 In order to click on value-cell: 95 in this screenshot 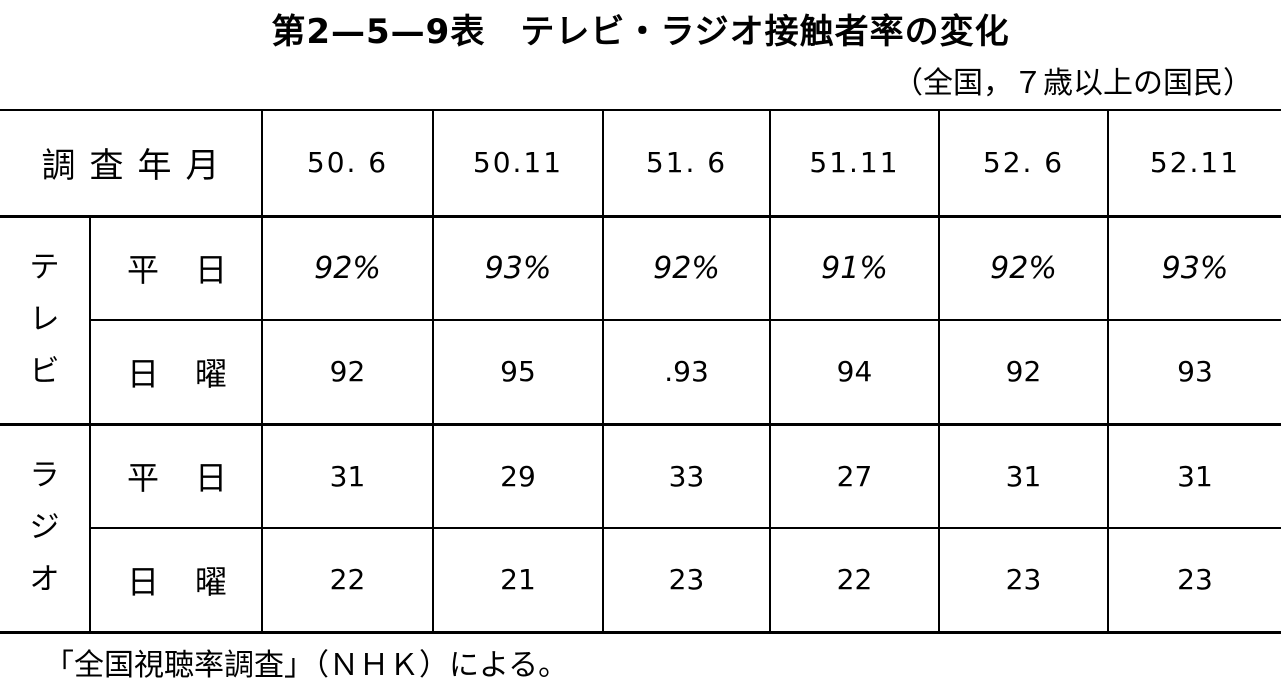, I will do `click(517, 372)`.